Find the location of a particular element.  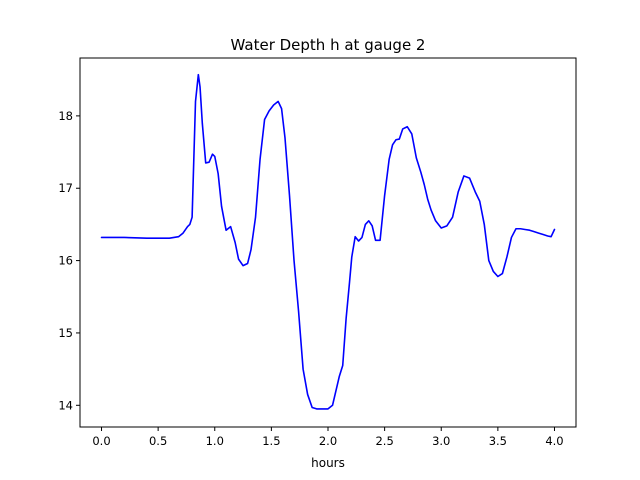

x-tick-label: 3.5 is located at coordinates (498, 441).